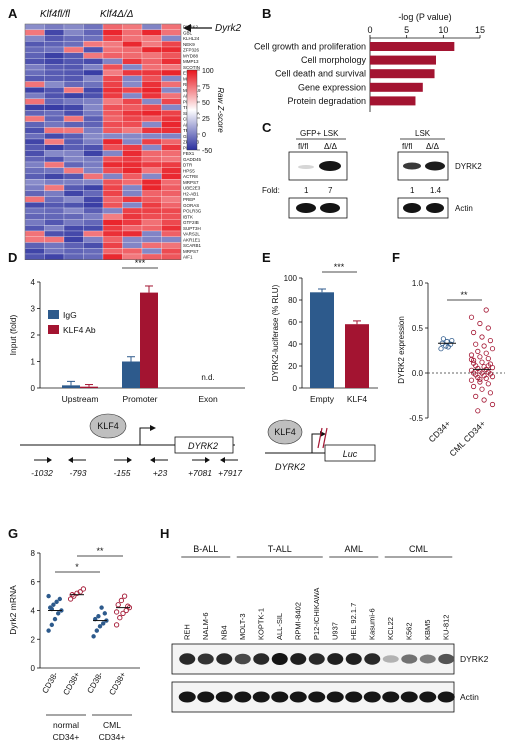 This screenshot has width=520, height=750. Describe the element at coordinates (192, 245) in the screenshot. I see `gene-label: SCARB1` at that location.